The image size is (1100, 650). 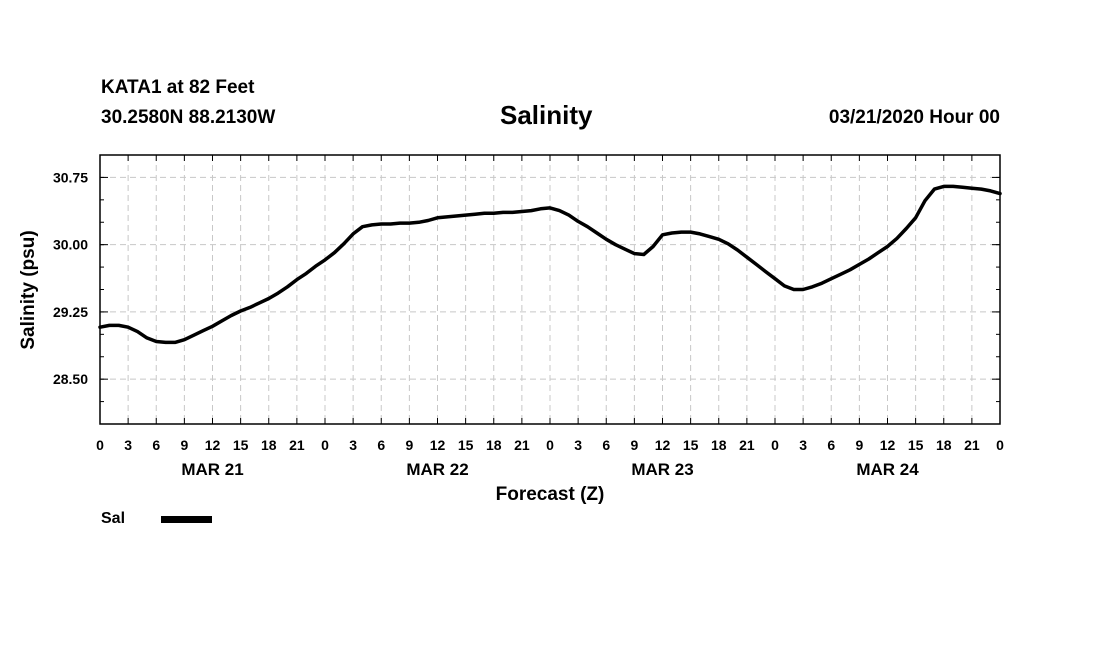 I want to click on legend-label: Sal, so click(x=113, y=518).